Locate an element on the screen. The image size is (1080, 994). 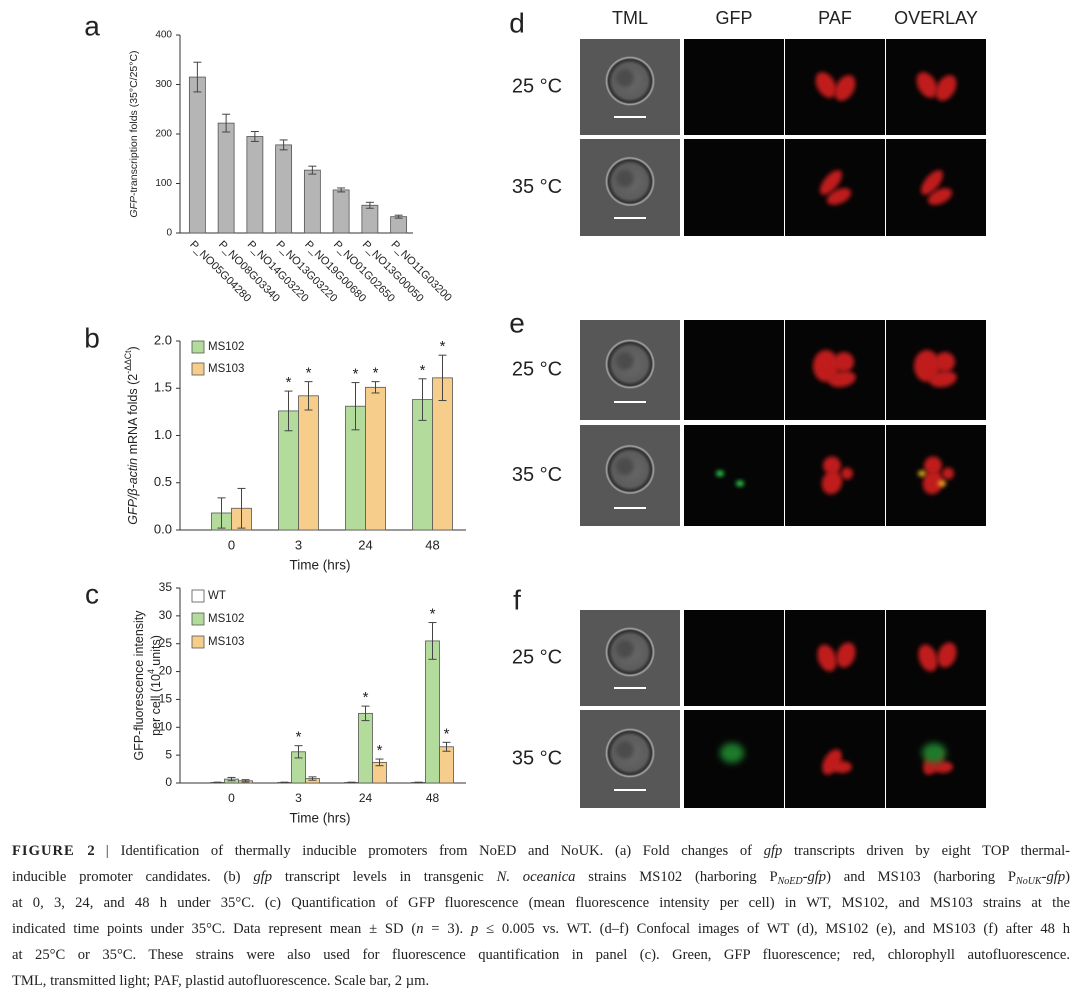
row-label: 25 °C is located at coordinates (537, 86).